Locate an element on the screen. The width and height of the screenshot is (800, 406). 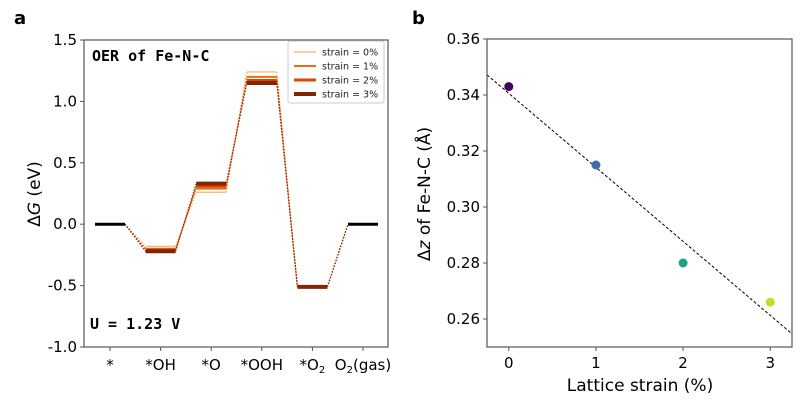
y-axis-label-b: Δz of Fe-N-C (Å) is located at coordinates (424, 194).